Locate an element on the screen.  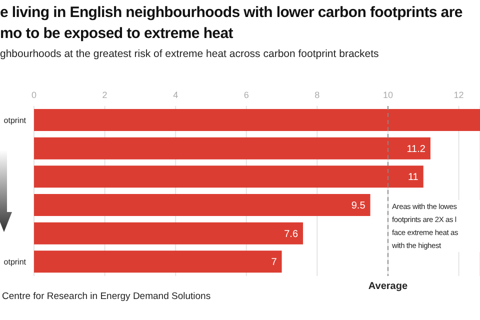
data-label: 7 is located at coordinates (274, 262).